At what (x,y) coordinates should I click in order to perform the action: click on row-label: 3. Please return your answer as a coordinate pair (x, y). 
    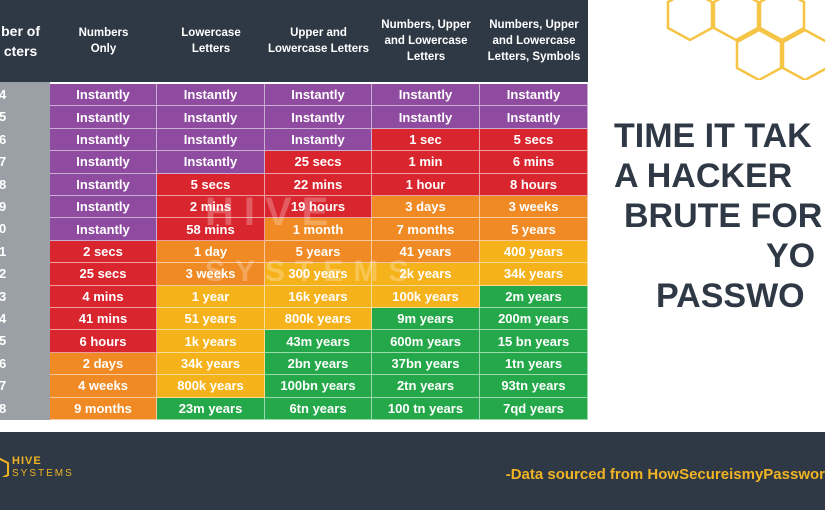
    Looking at the image, I should click on (3, 296).